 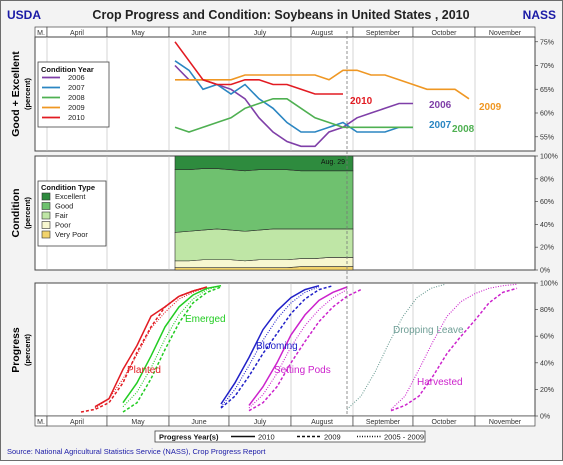 What do you see at coordinates (322, 33) in the screenshot?
I see `month-top-label-5: August` at bounding box center [322, 33].